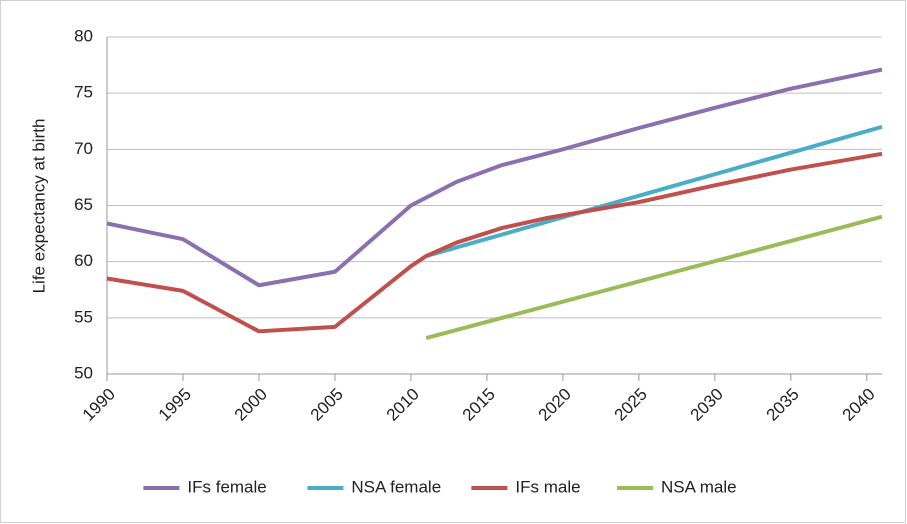  Describe the element at coordinates (396, 486) in the screenshot. I see `legend-label: NSA female` at that location.